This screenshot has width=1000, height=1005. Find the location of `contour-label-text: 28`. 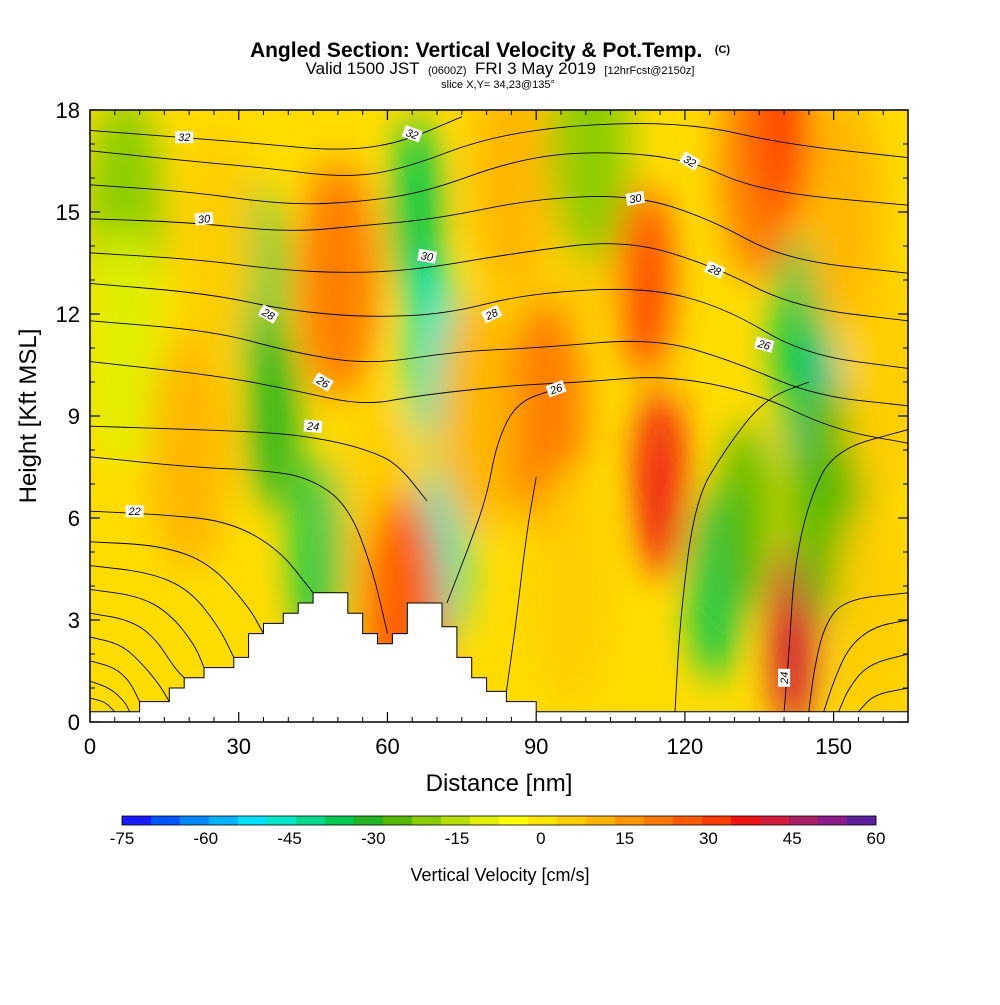

contour-label-text: 28 is located at coordinates (492, 315).